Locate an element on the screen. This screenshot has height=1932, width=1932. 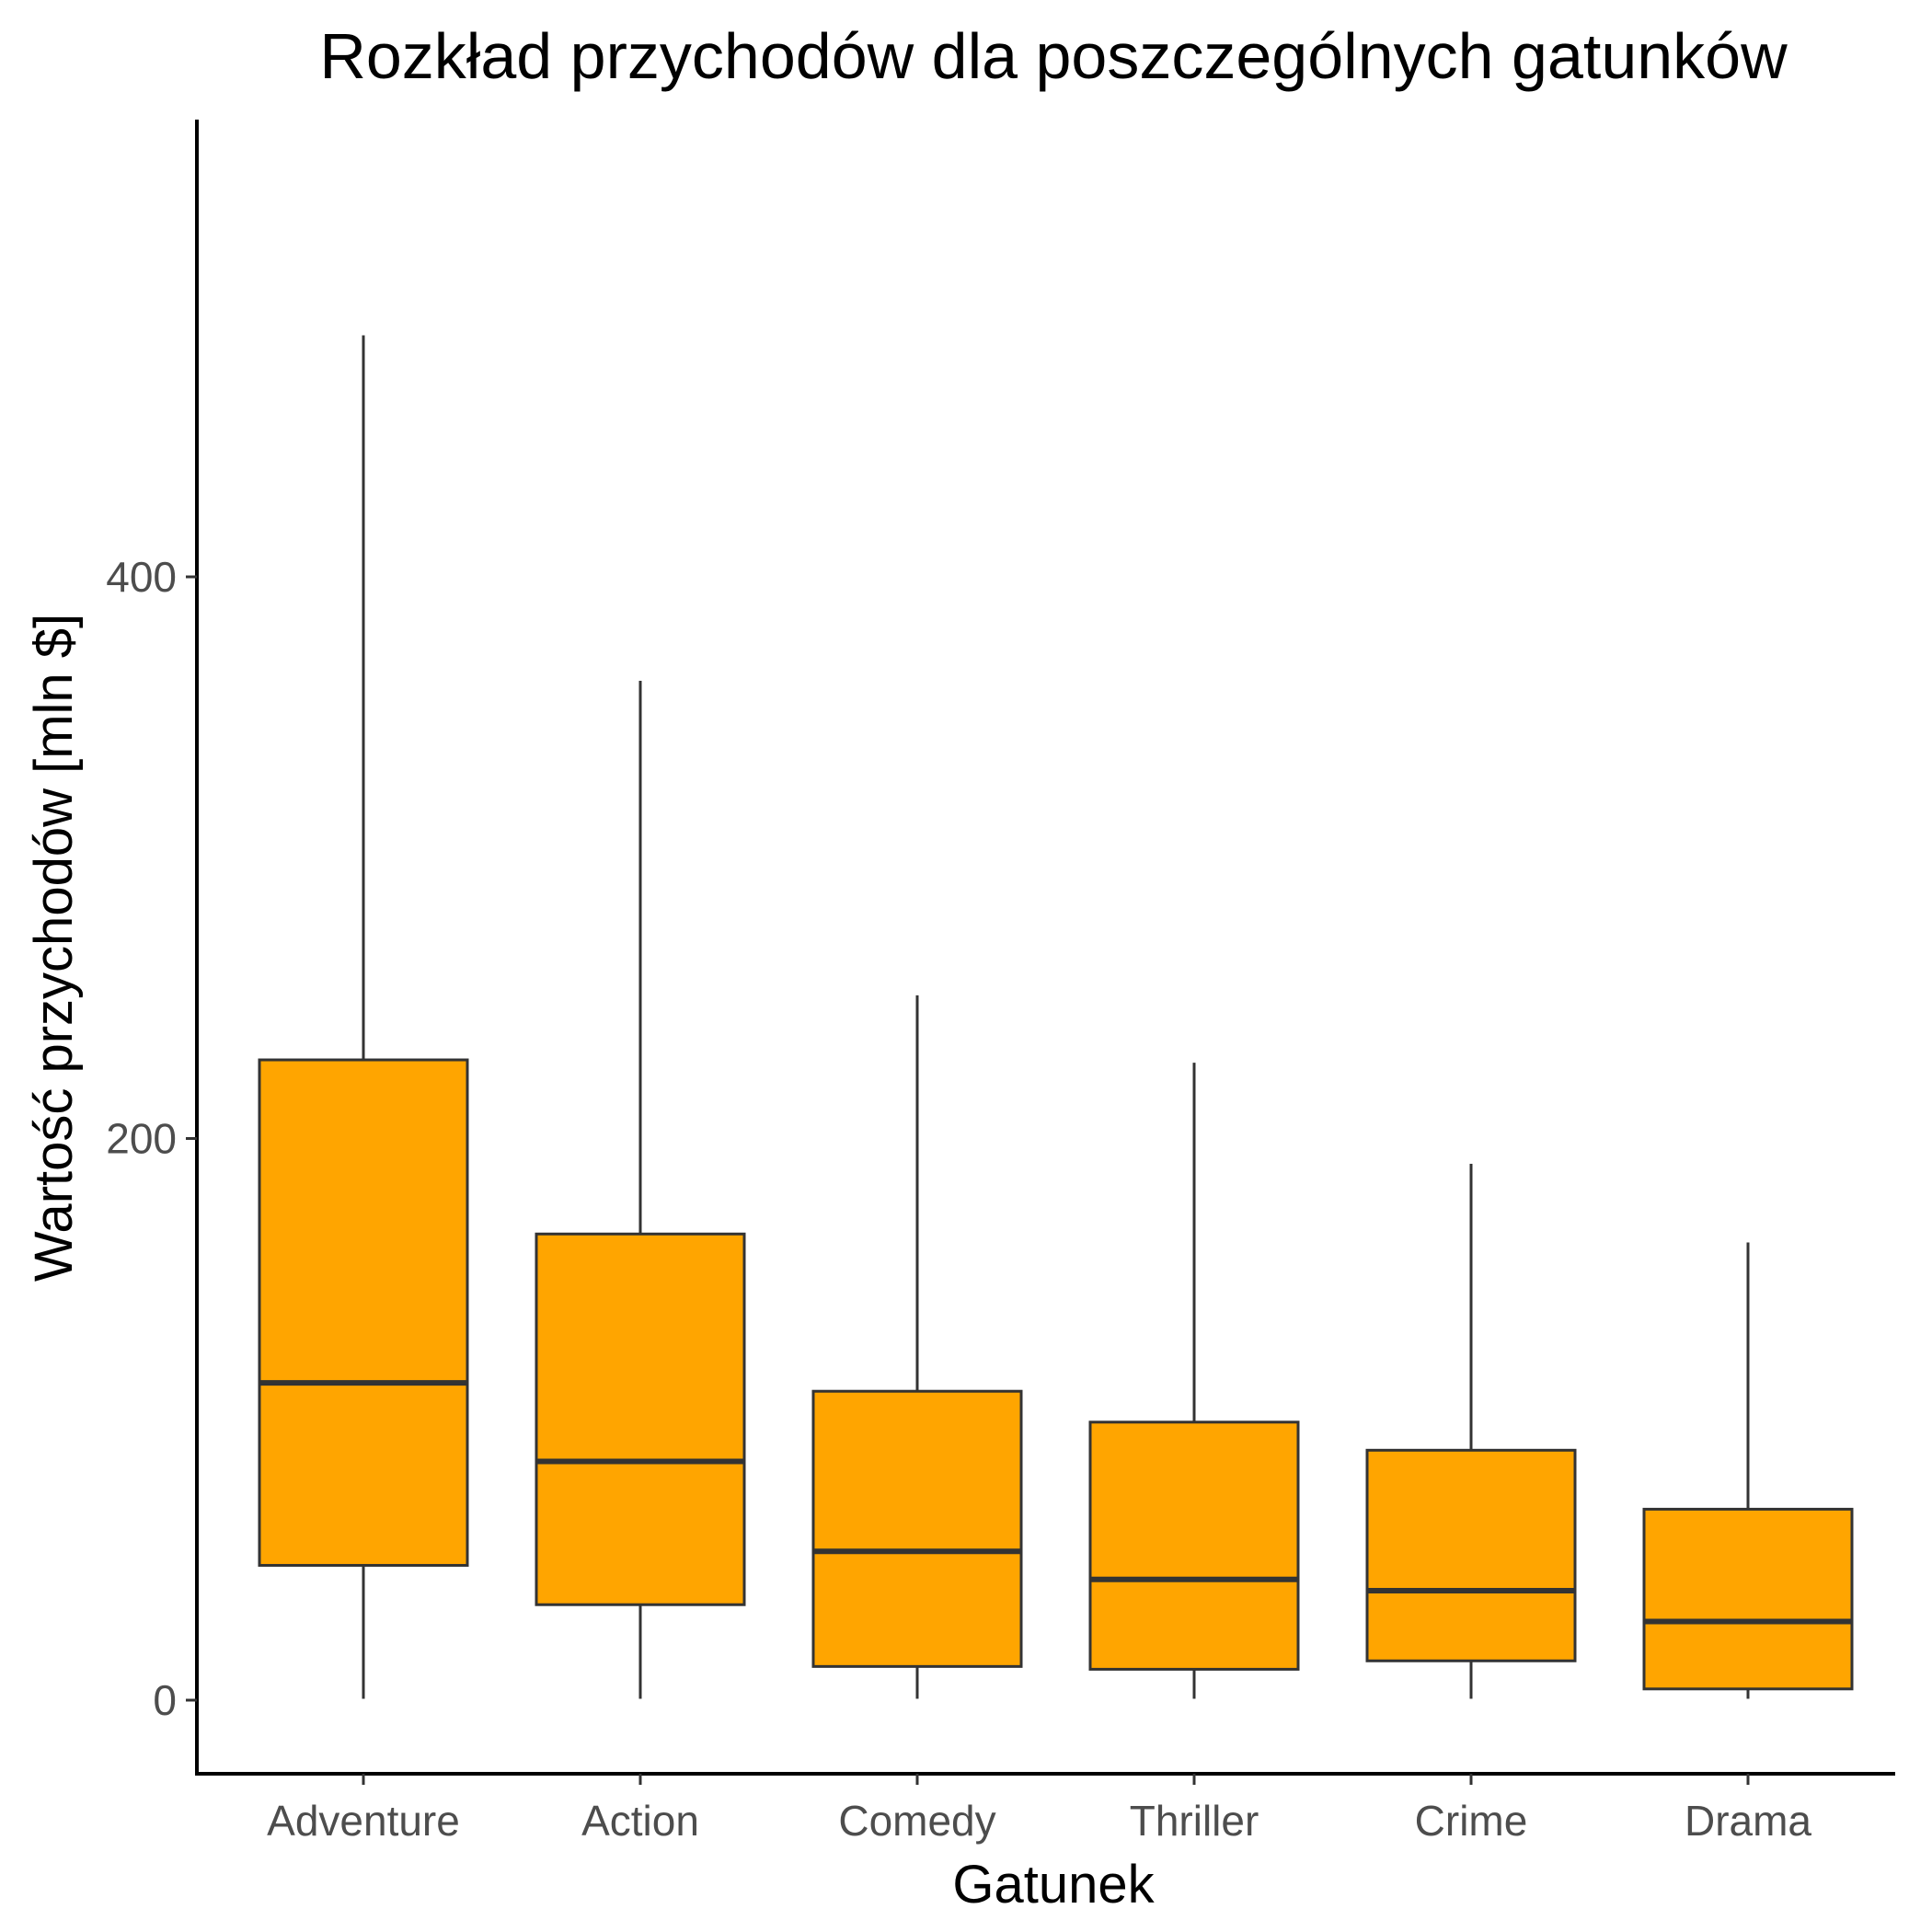
box-thriller is located at coordinates (1194, 1545).